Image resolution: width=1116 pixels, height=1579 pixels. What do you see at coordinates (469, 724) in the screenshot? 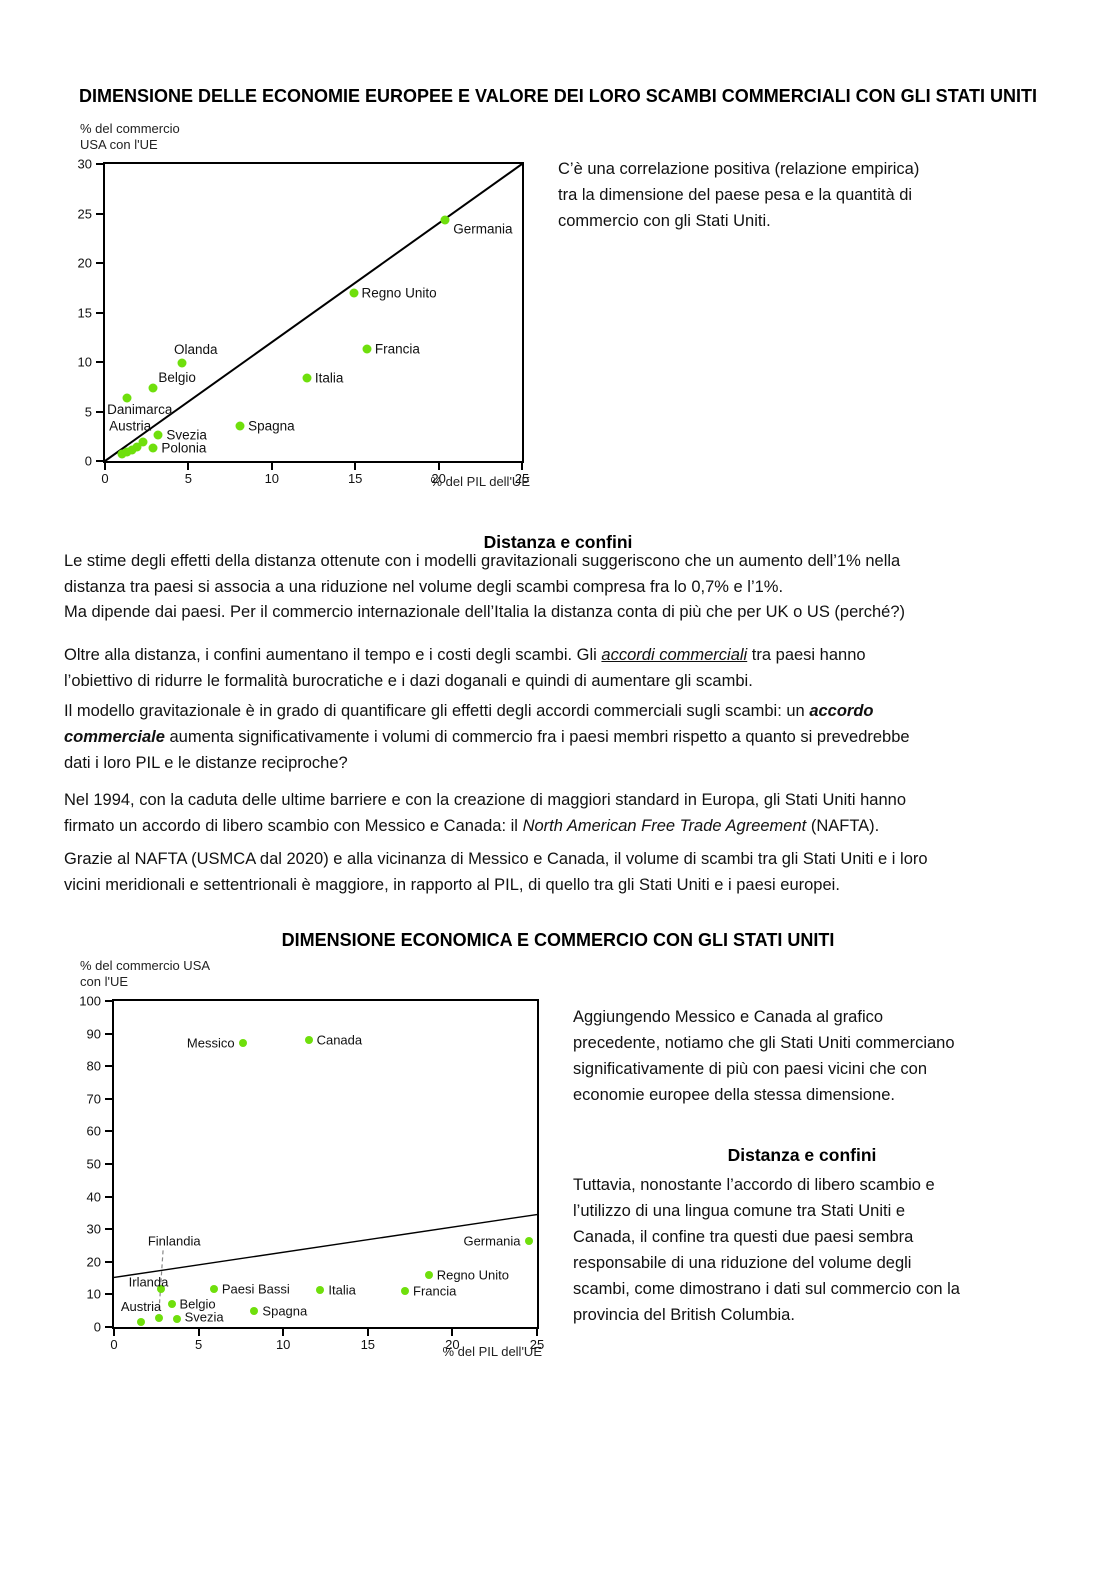
I see `text-segment: accordo commerciale` at bounding box center [469, 724].